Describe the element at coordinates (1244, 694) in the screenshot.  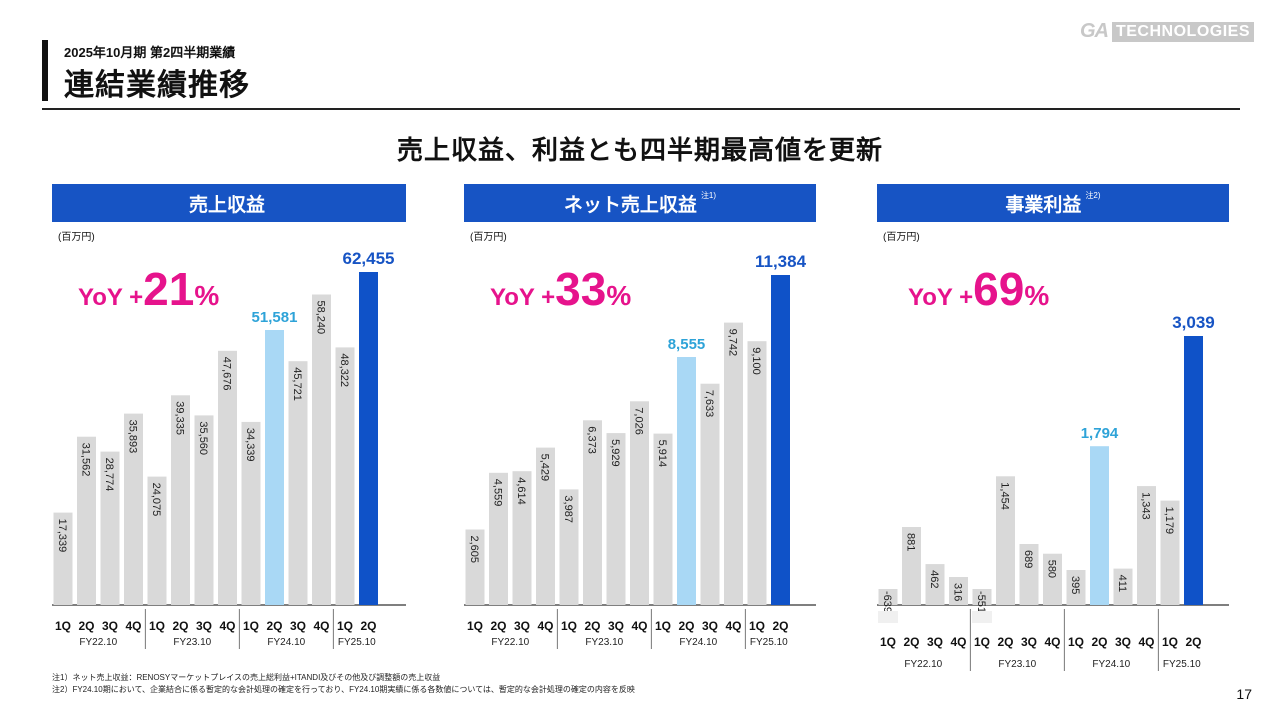
I see `page-number: 17` at that location.